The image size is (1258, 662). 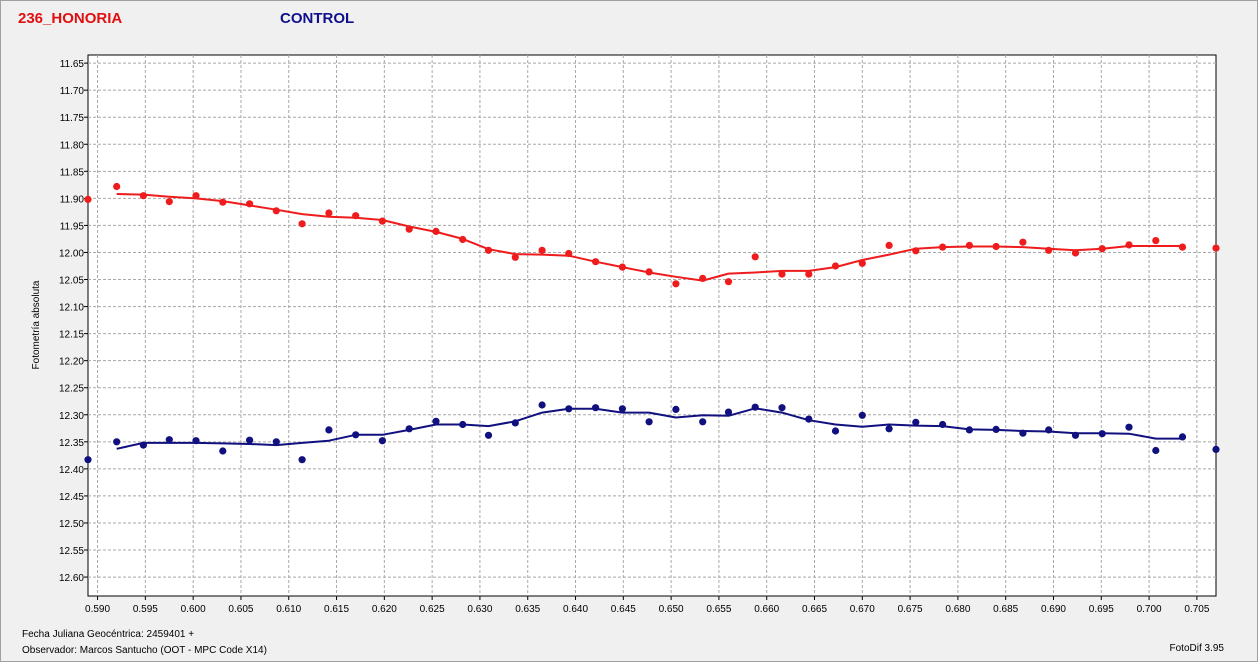 What do you see at coordinates (623, 609) in the screenshot?
I see `x-tick-label: 0.645` at bounding box center [623, 609].